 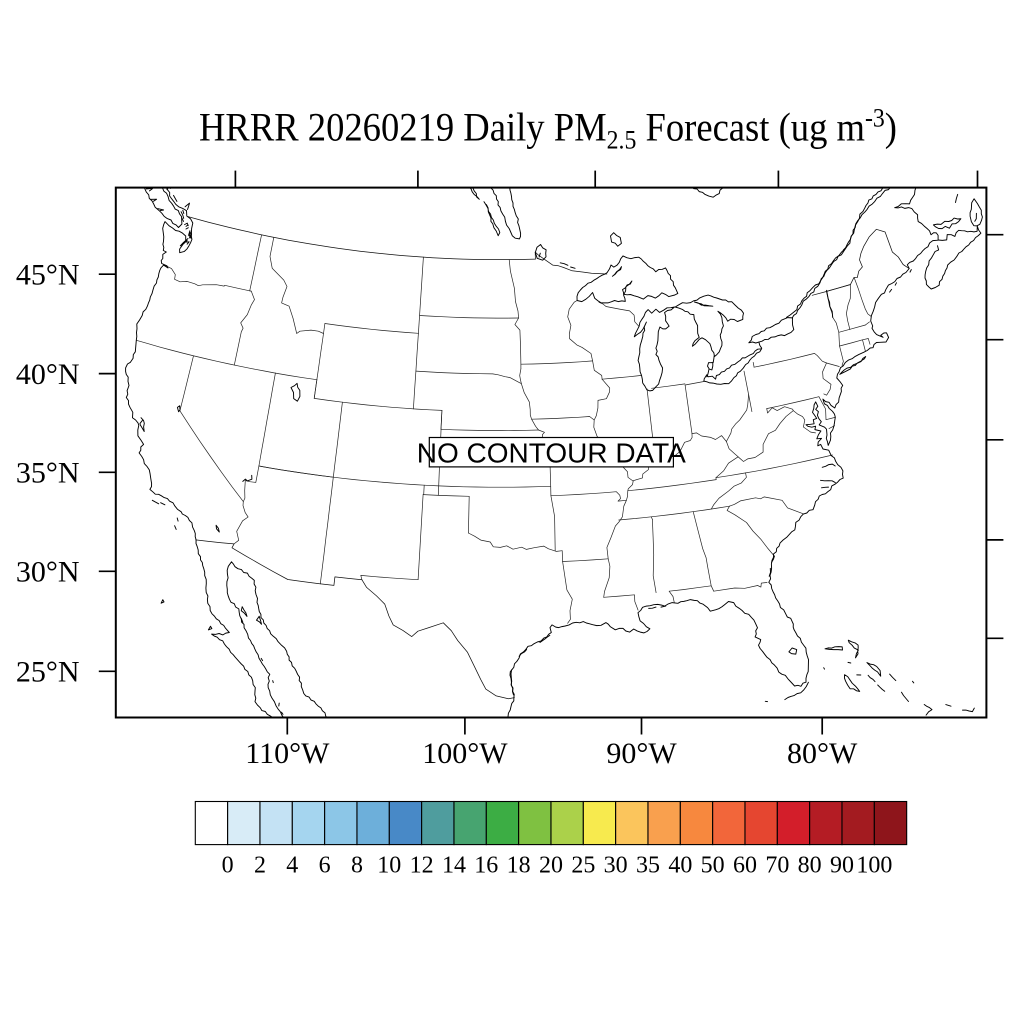 What do you see at coordinates (680, 866) in the screenshot?
I see `svg-text: 40` at bounding box center [680, 866].